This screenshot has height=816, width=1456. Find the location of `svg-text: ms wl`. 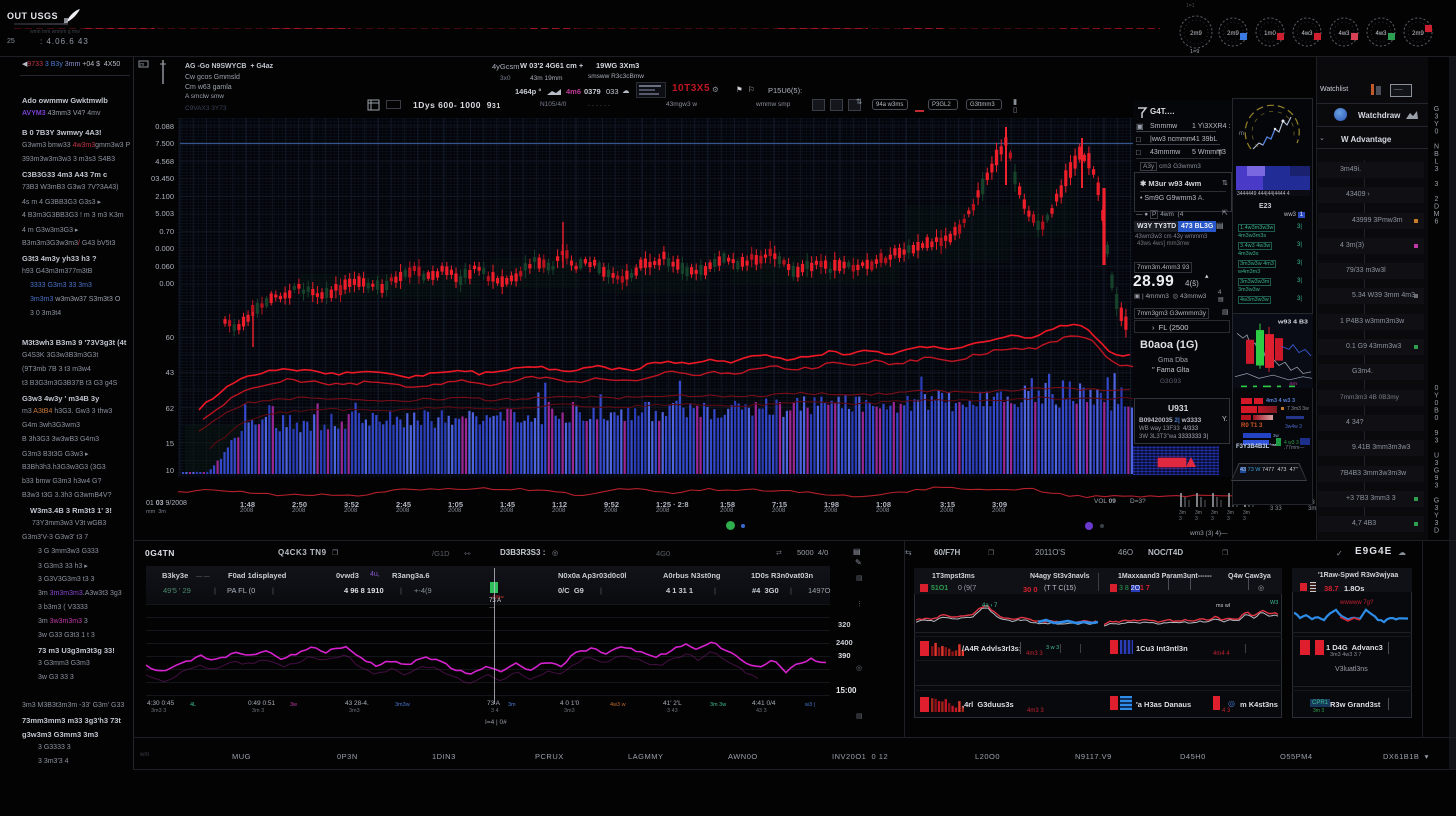

svg-text: ms wl is located at coordinates (1223, 606).